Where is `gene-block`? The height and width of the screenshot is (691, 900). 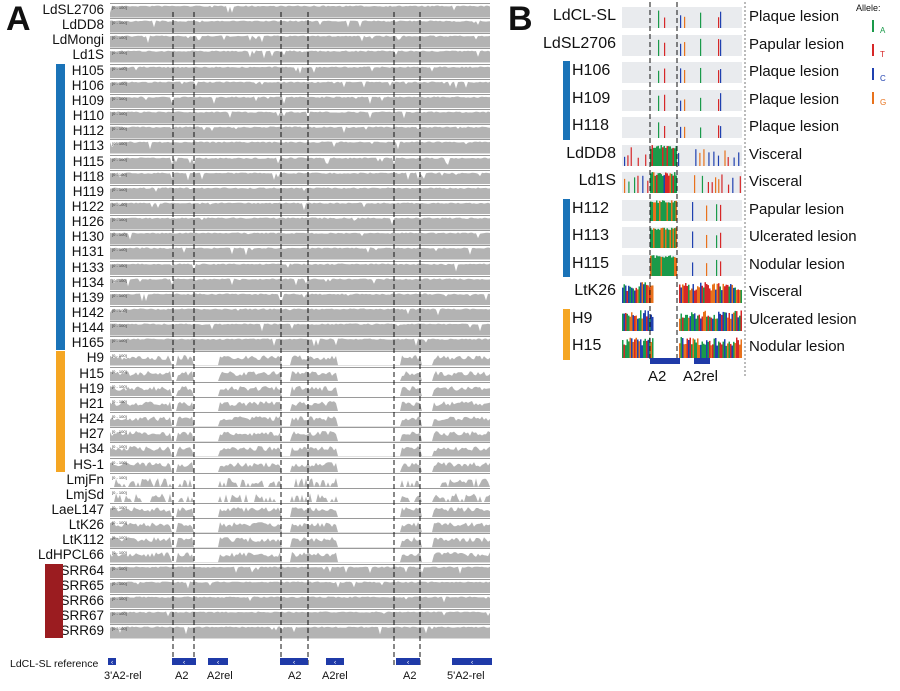
gene-block is located at coordinates (218, 661).